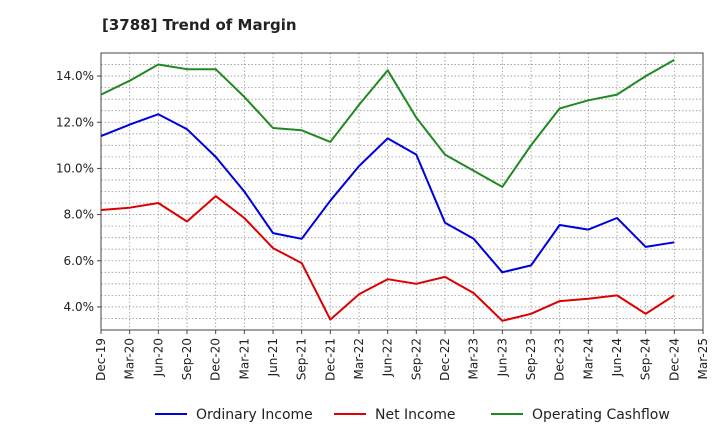  What do you see at coordinates (359, 358) in the screenshot?
I see `x-tick-label: Mar-22` at bounding box center [359, 358].